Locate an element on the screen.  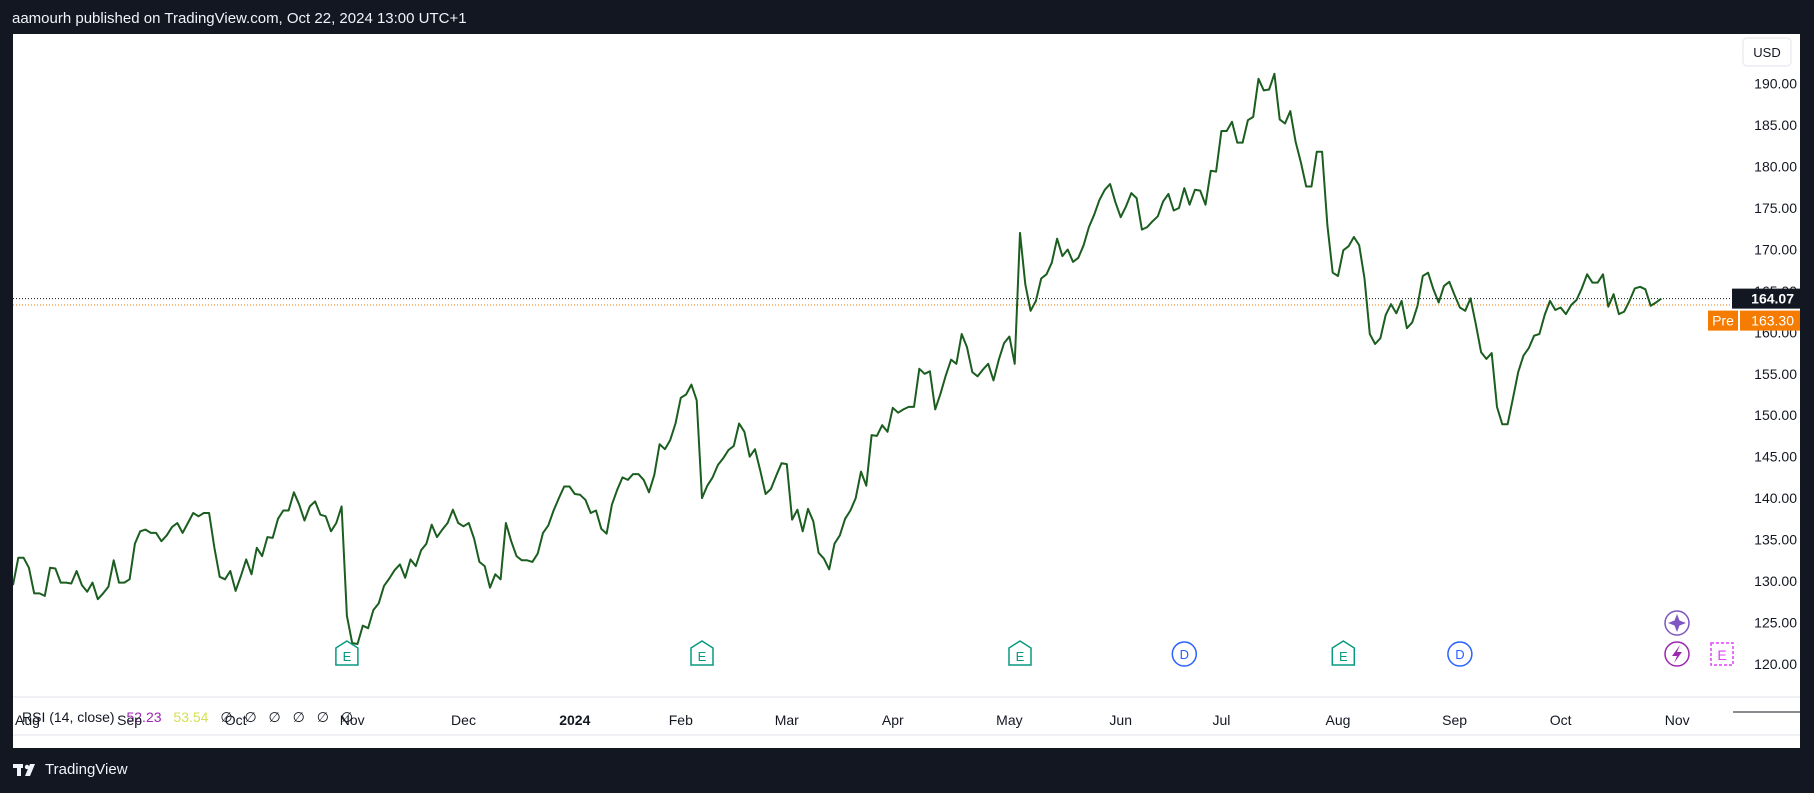
upcoming-earnings-icon: E is located at coordinates (1722, 654).